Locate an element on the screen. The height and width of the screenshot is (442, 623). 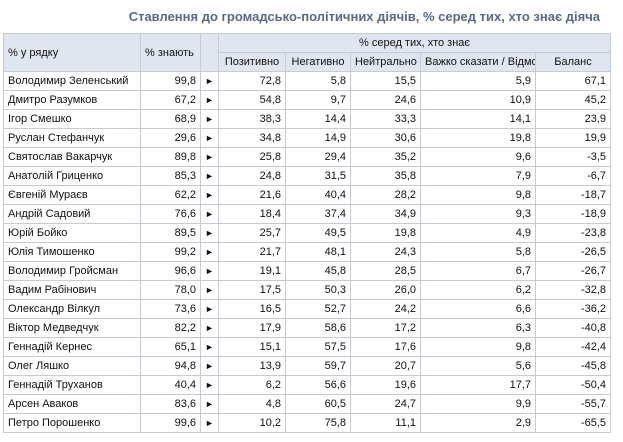
value-cell: 19,6 is located at coordinates (385, 385).